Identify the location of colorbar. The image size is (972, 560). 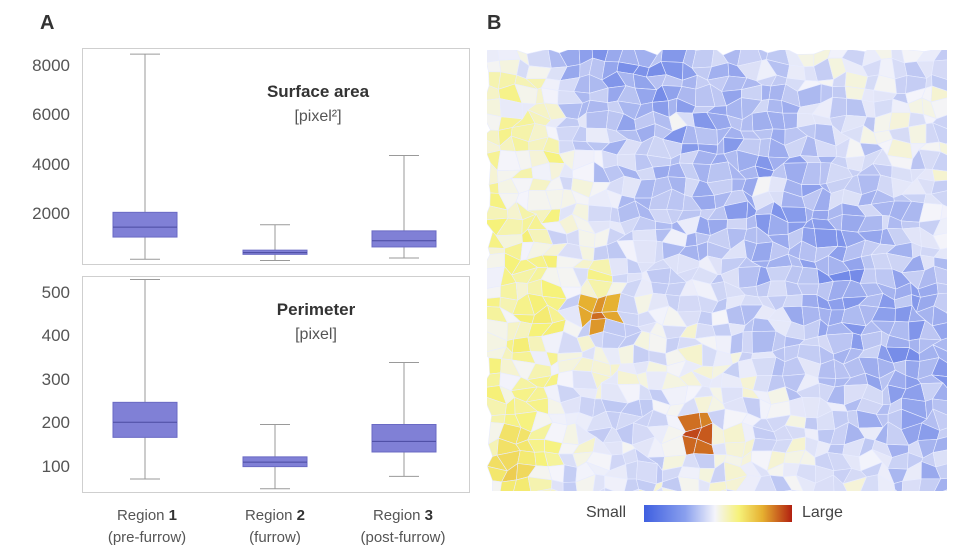
(718, 513).